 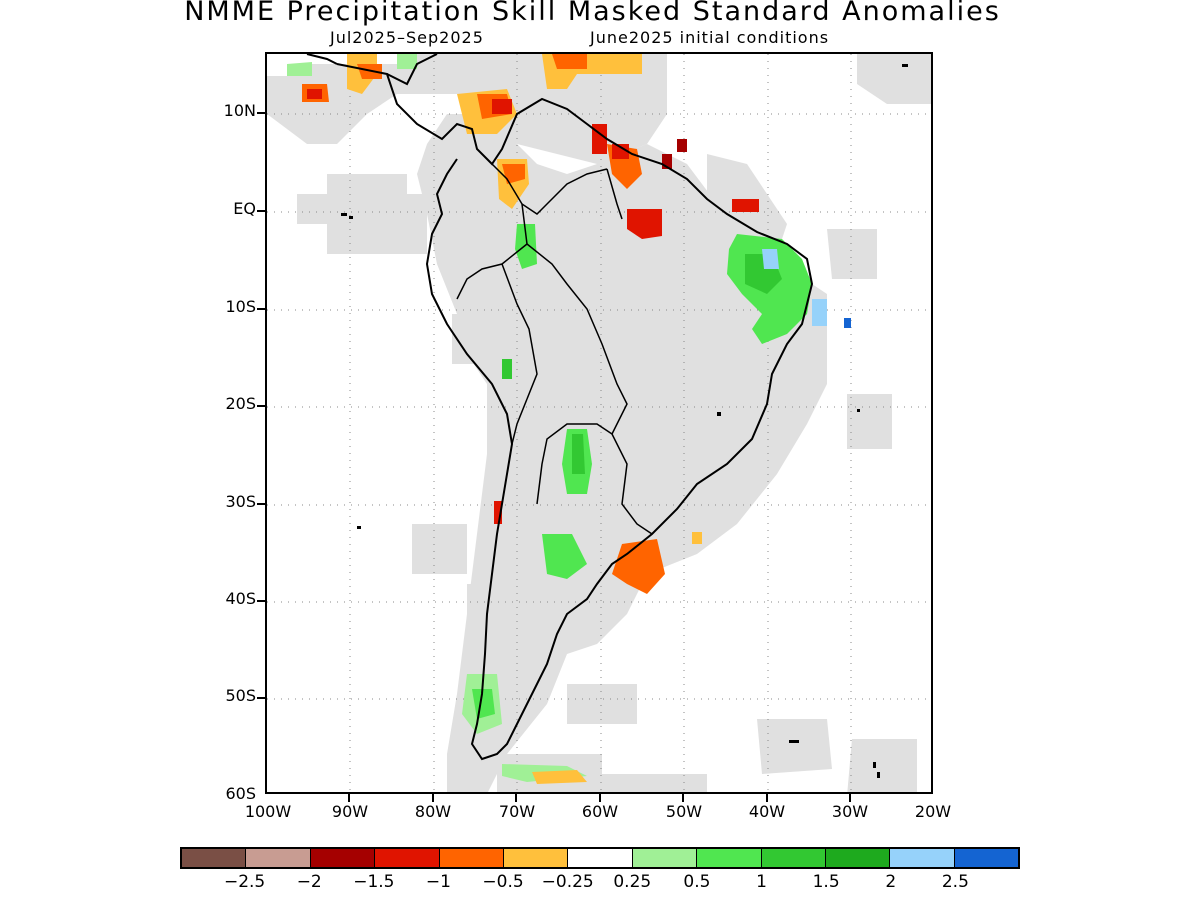 What do you see at coordinates (891, 882) in the screenshot?
I see `colorbar-tick-label: 2` at bounding box center [891, 882].